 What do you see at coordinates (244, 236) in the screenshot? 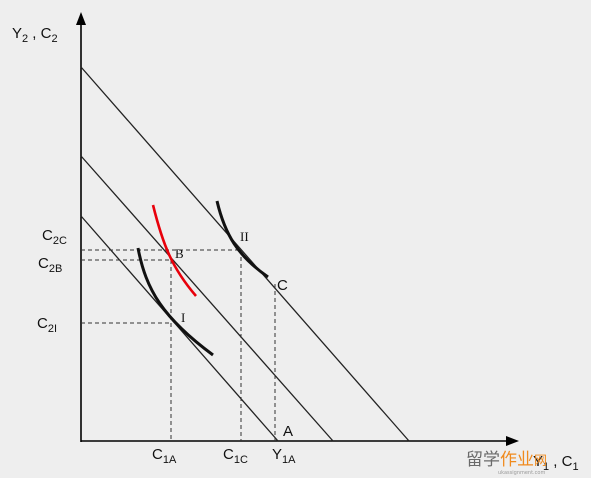
I see `point-label-ii: II` at bounding box center [244, 236].